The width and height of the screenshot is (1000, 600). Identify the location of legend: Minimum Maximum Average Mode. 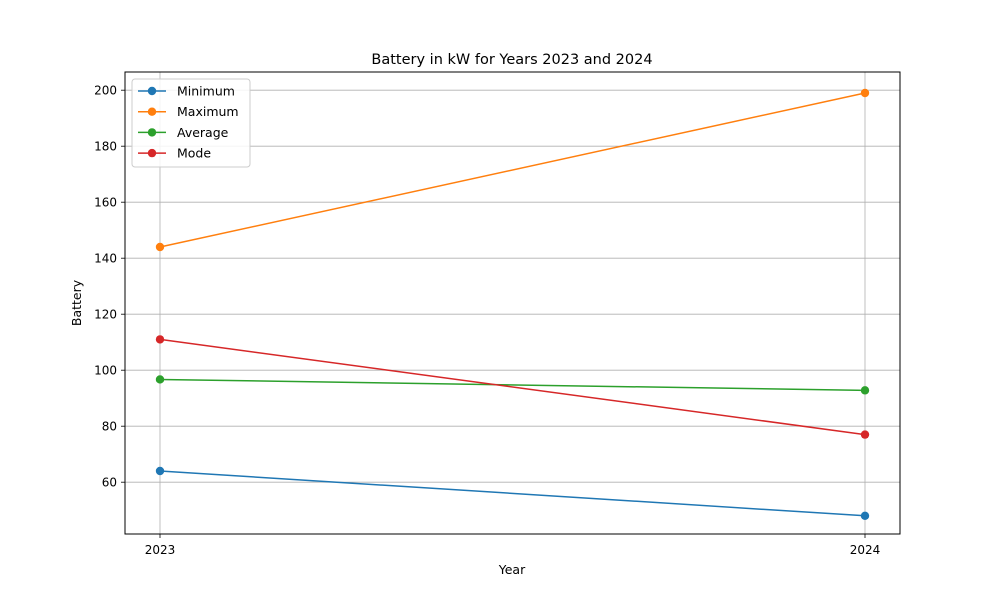
(191, 123).